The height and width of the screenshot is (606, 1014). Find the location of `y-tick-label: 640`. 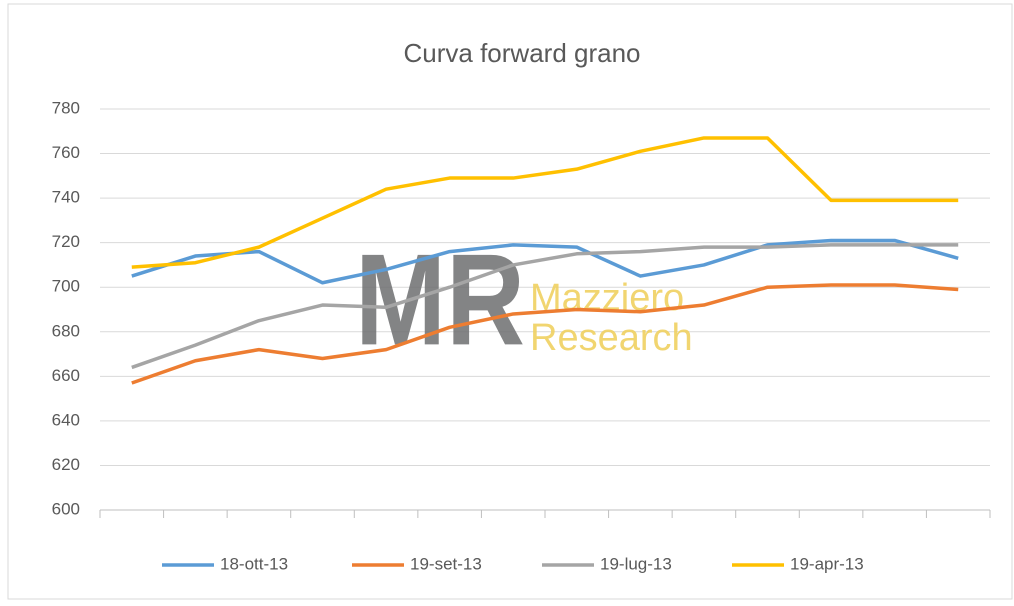

y-tick-label: 640 is located at coordinates (66, 419).